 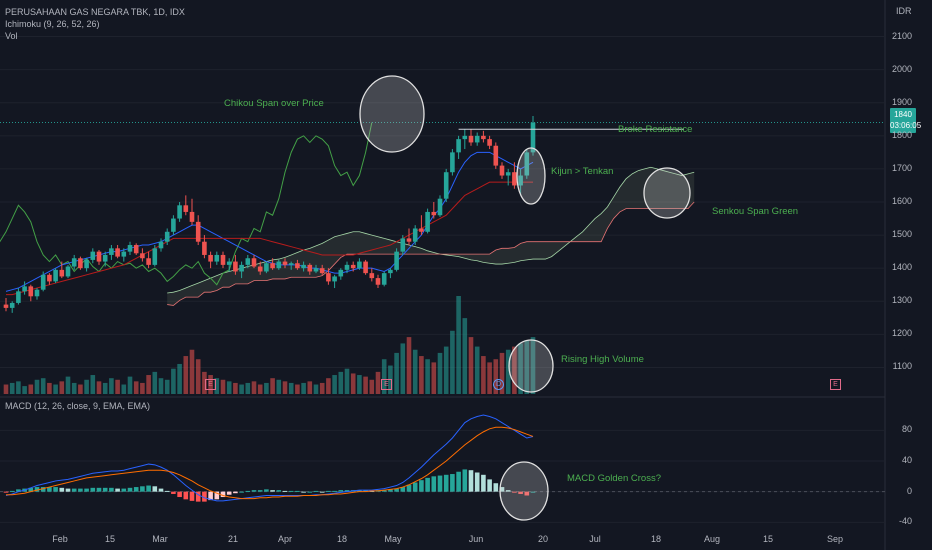 I want to click on last-price-value: 1840, so click(x=903, y=114).